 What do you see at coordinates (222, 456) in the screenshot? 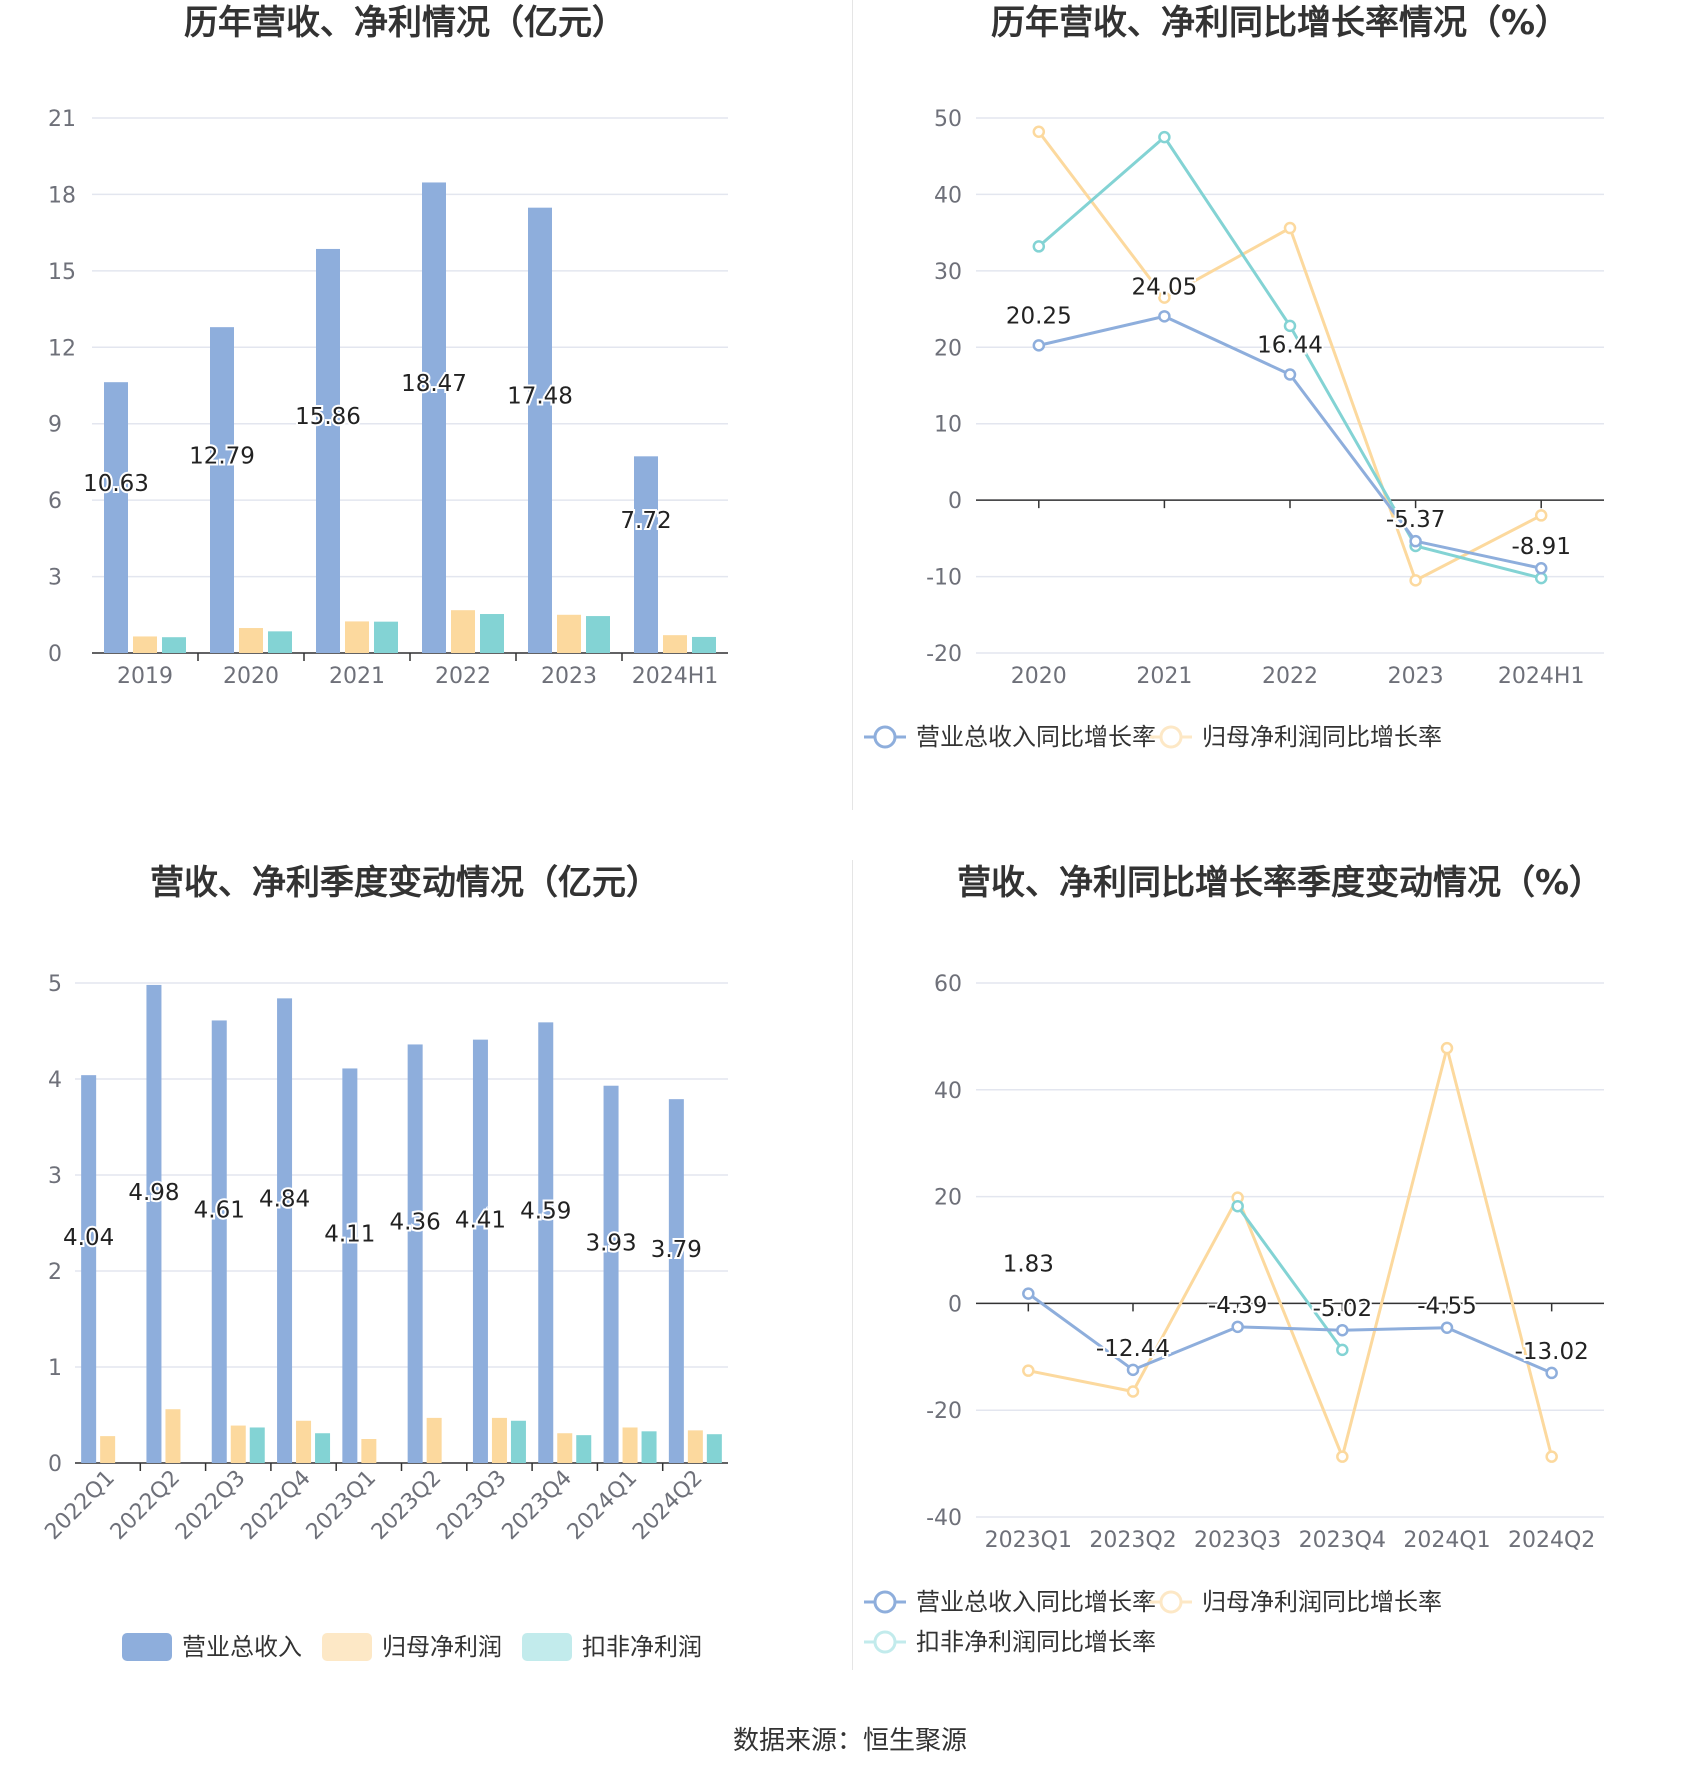
I see `data-label: 12.79` at bounding box center [222, 456].